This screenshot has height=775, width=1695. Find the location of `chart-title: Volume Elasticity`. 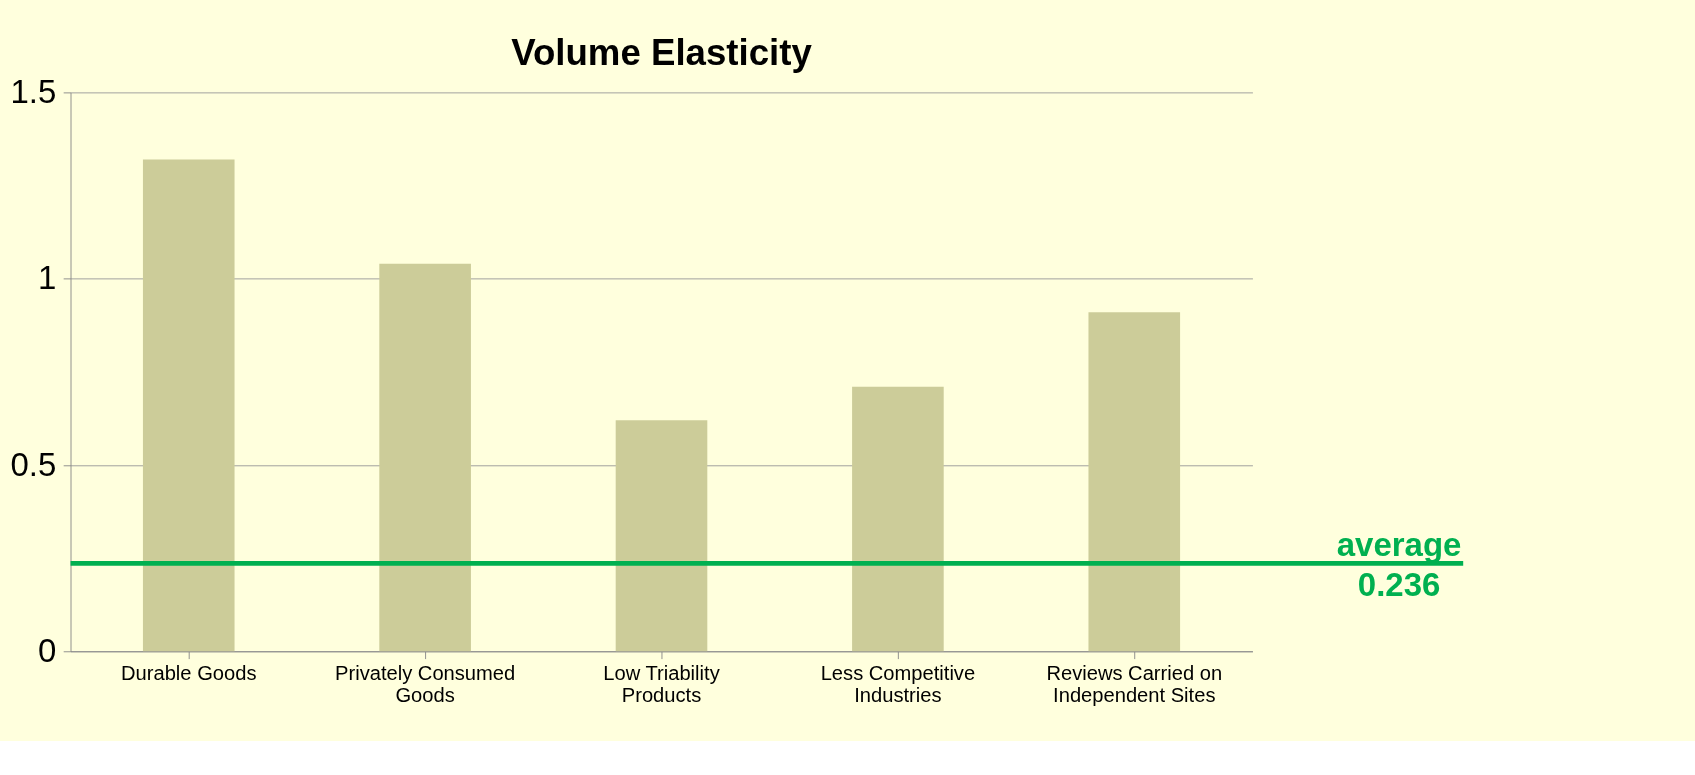

chart-title: Volume Elasticity is located at coordinates (662, 52).